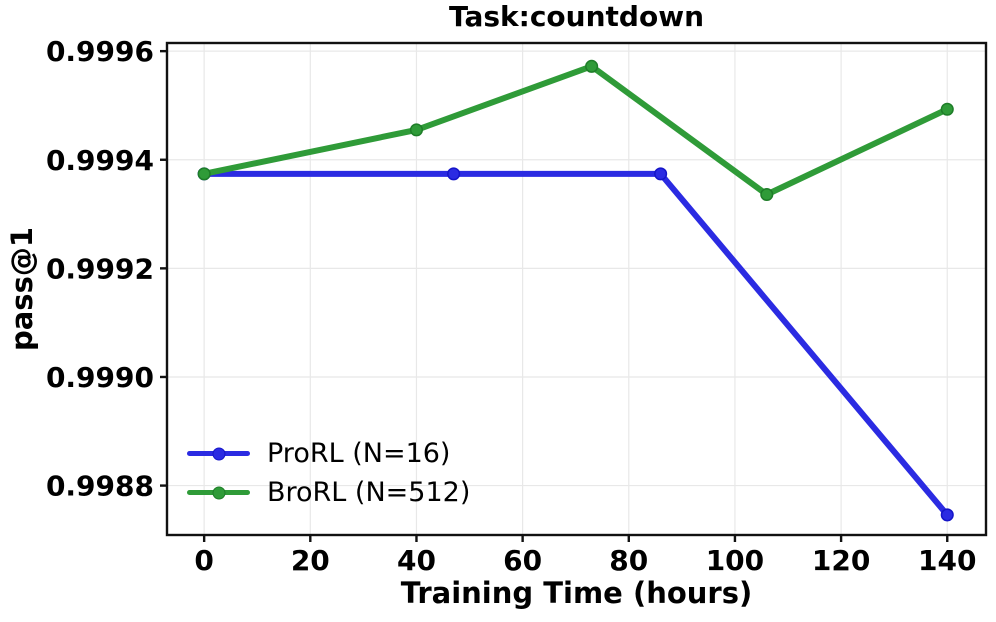 The image size is (996, 622). Describe the element at coordinates (310, 560) in the screenshot. I see `x-tick-label: 20` at that location.